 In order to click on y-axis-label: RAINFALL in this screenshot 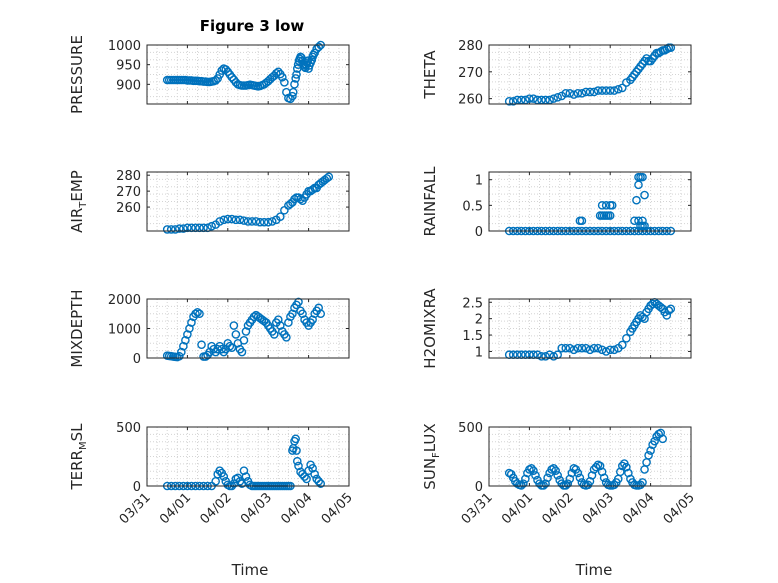, I will do `click(430, 201)`.